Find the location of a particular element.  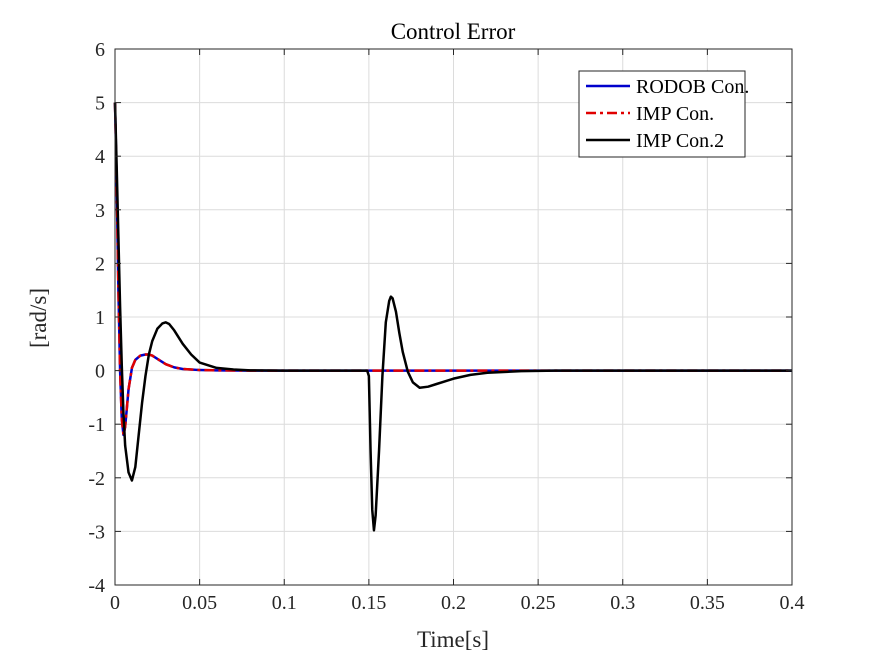

x-tick-labels: 0 0.05 0.1 0.15 0.2 0.25 0.3 0.35 0.4 is located at coordinates (457, 603).